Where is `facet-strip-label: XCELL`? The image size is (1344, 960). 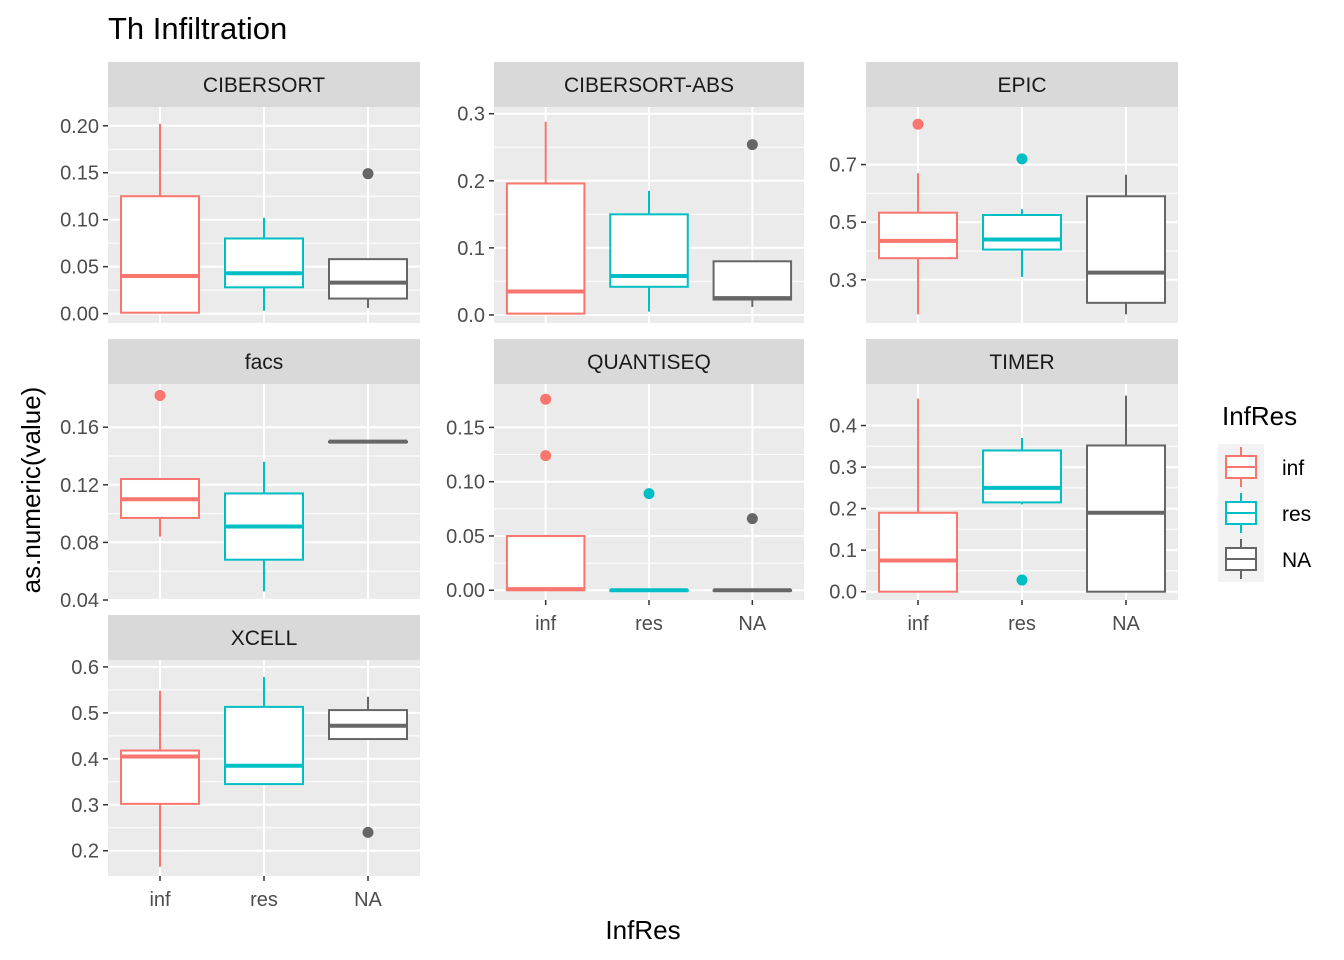 facet-strip-label: XCELL is located at coordinates (264, 638).